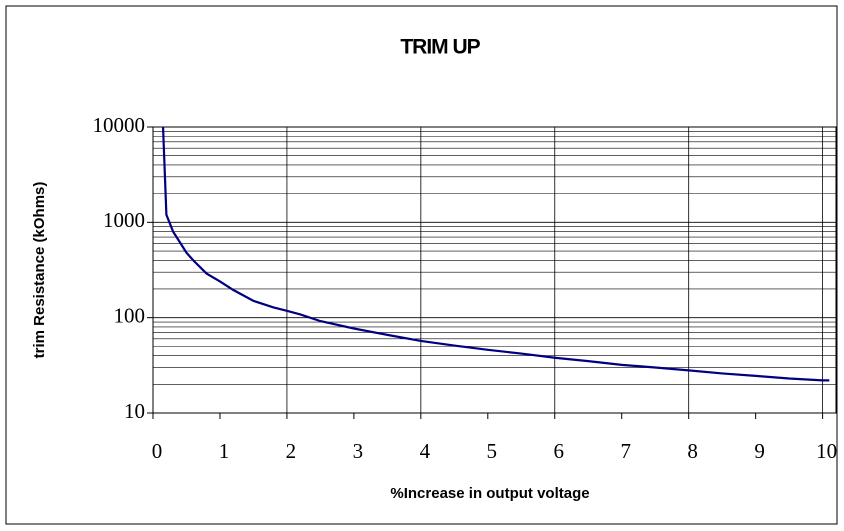 This screenshot has height=531, width=844. Describe the element at coordinates (425, 451) in the screenshot. I see `x-tick-label: 4` at that location.